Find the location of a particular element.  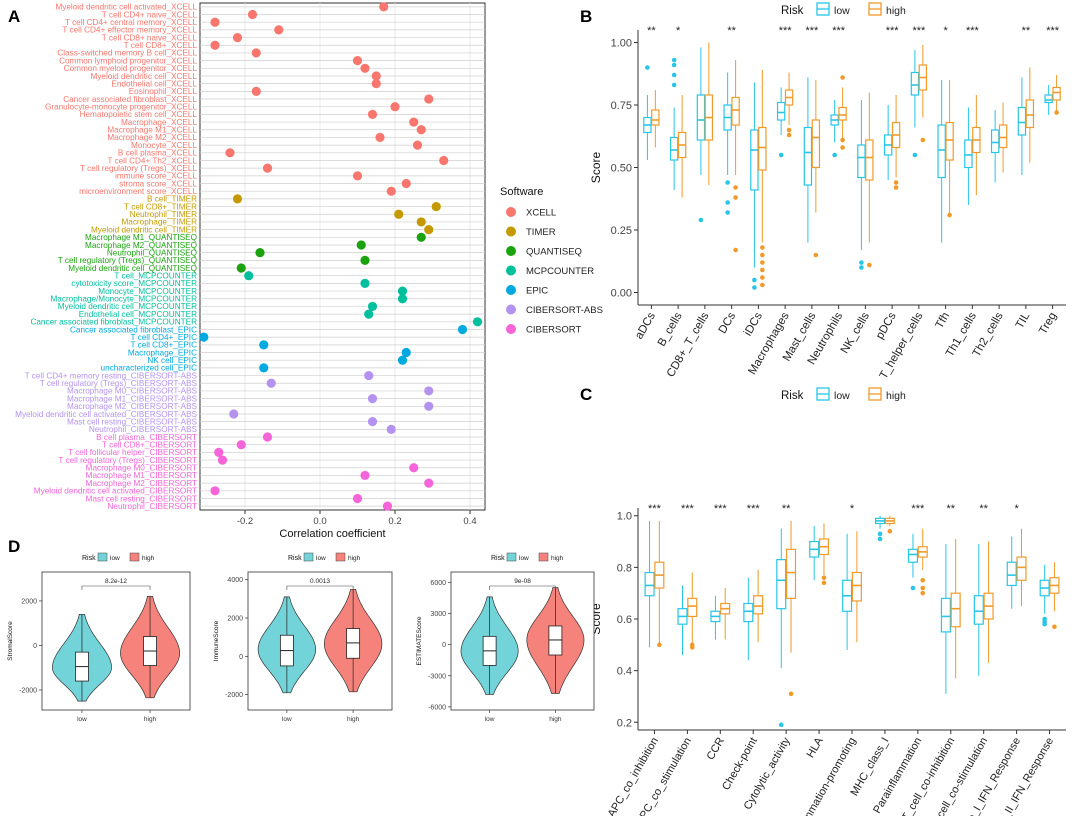

row-label-a: T cell regulatory (Tregs)_XCELL is located at coordinates (138, 168).